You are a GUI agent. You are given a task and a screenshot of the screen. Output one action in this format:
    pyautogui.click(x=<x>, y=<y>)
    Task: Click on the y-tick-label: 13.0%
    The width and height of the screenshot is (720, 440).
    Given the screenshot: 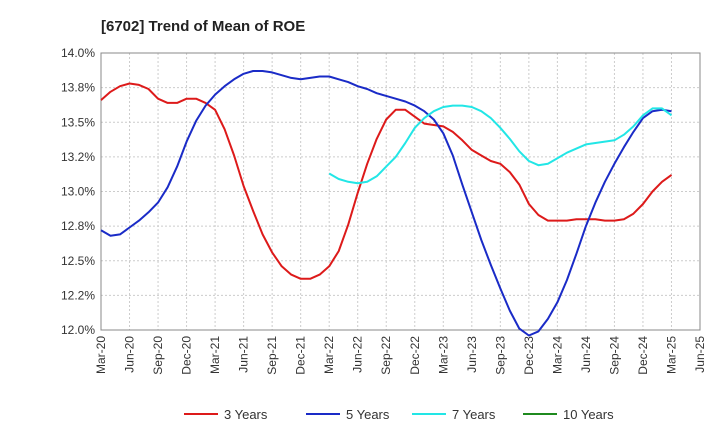 What is the action you would take?
    pyautogui.click(x=78, y=192)
    